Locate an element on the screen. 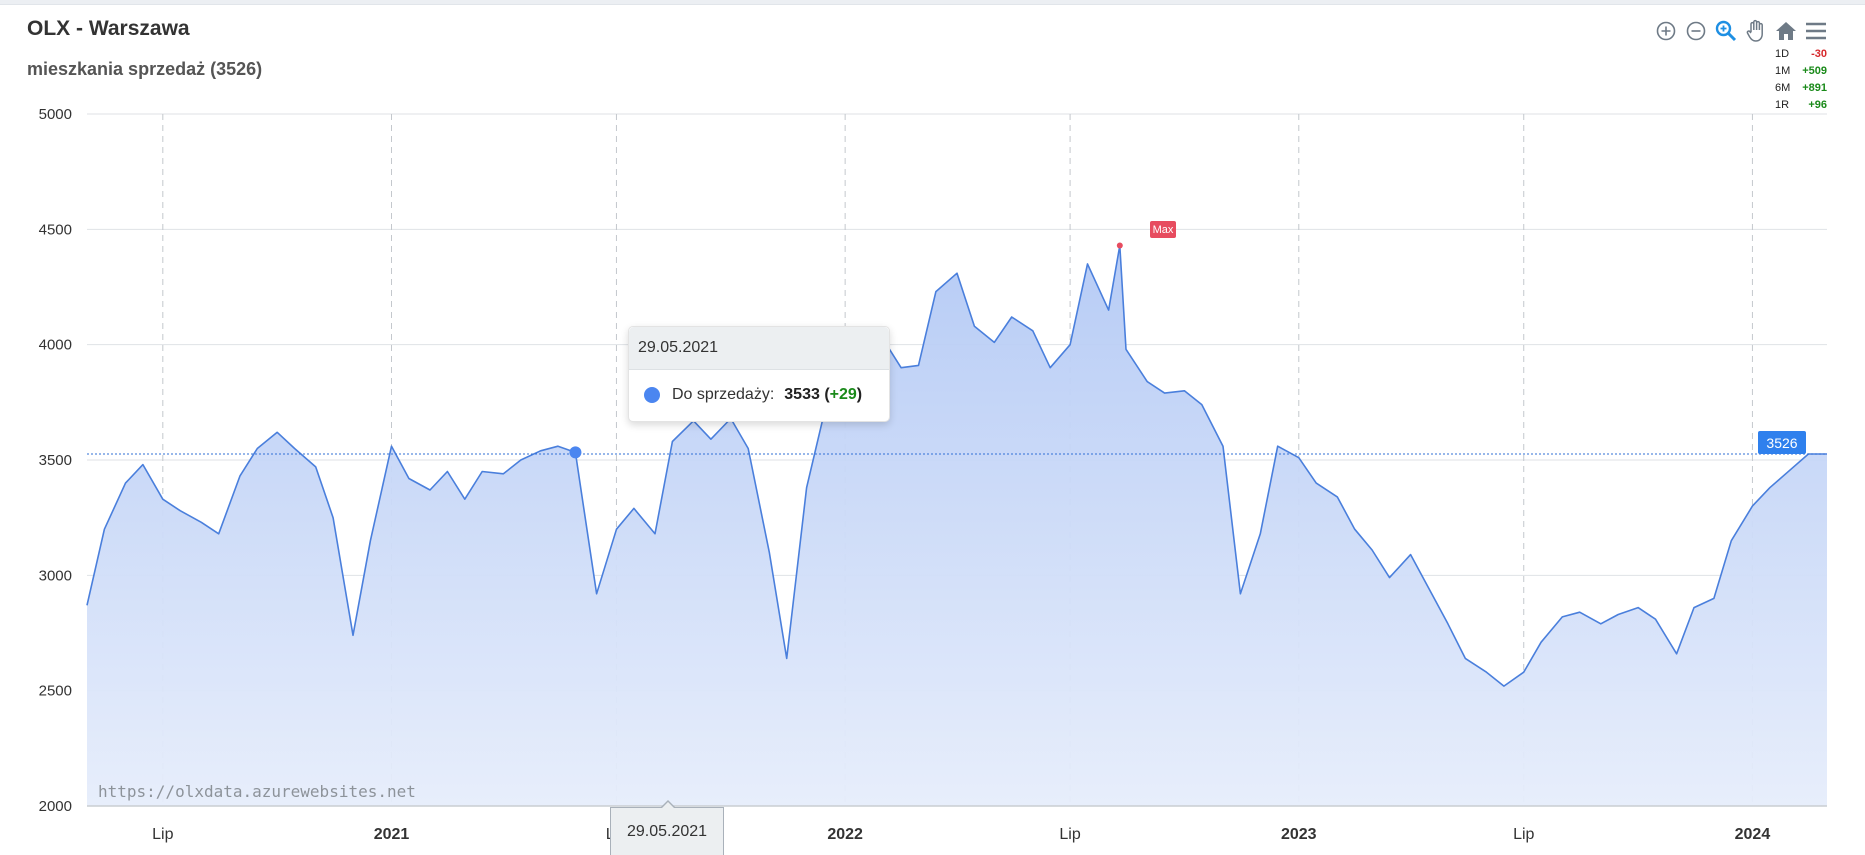  stat-period: 6M is located at coordinates (1783, 88).